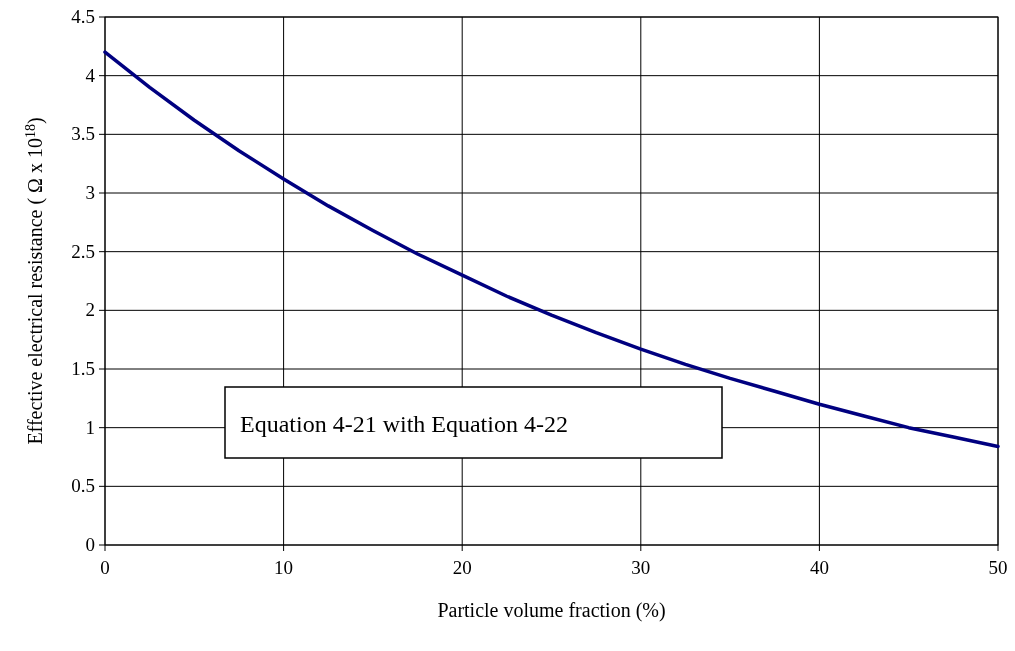 The width and height of the screenshot is (1015, 651). Describe the element at coordinates (83, 251) in the screenshot. I see `y-tick-label: 2.5` at that location.